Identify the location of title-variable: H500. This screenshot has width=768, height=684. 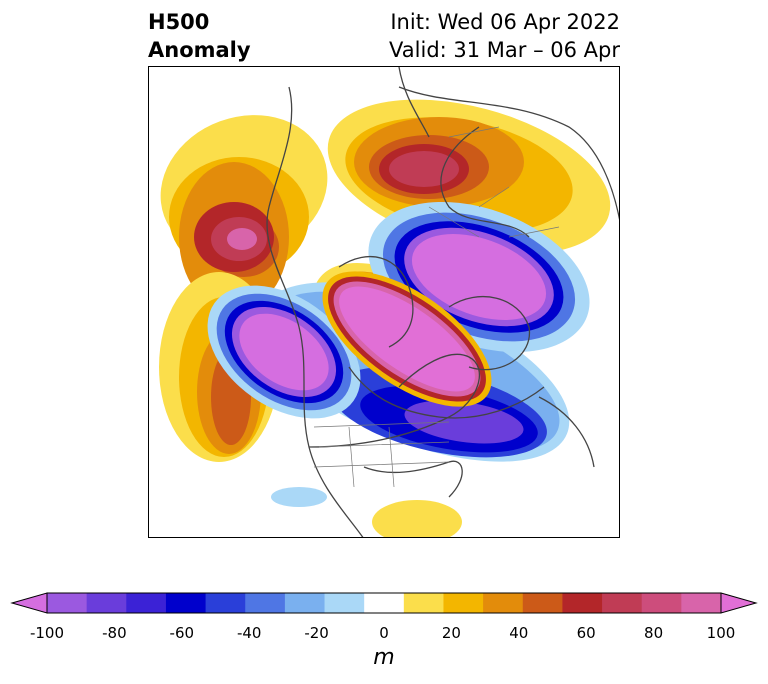
(179, 22).